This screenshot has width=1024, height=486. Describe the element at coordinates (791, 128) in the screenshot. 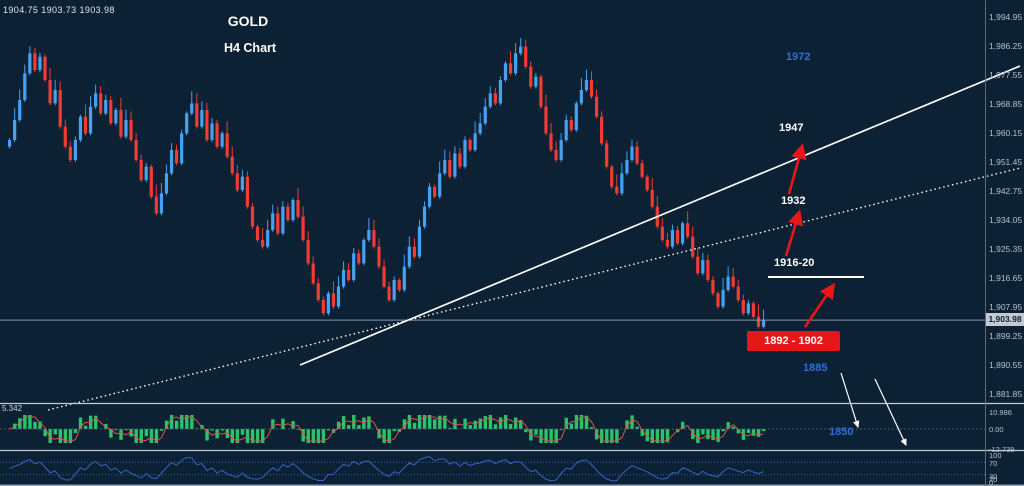

I see `target-label-1947: 1947` at that location.